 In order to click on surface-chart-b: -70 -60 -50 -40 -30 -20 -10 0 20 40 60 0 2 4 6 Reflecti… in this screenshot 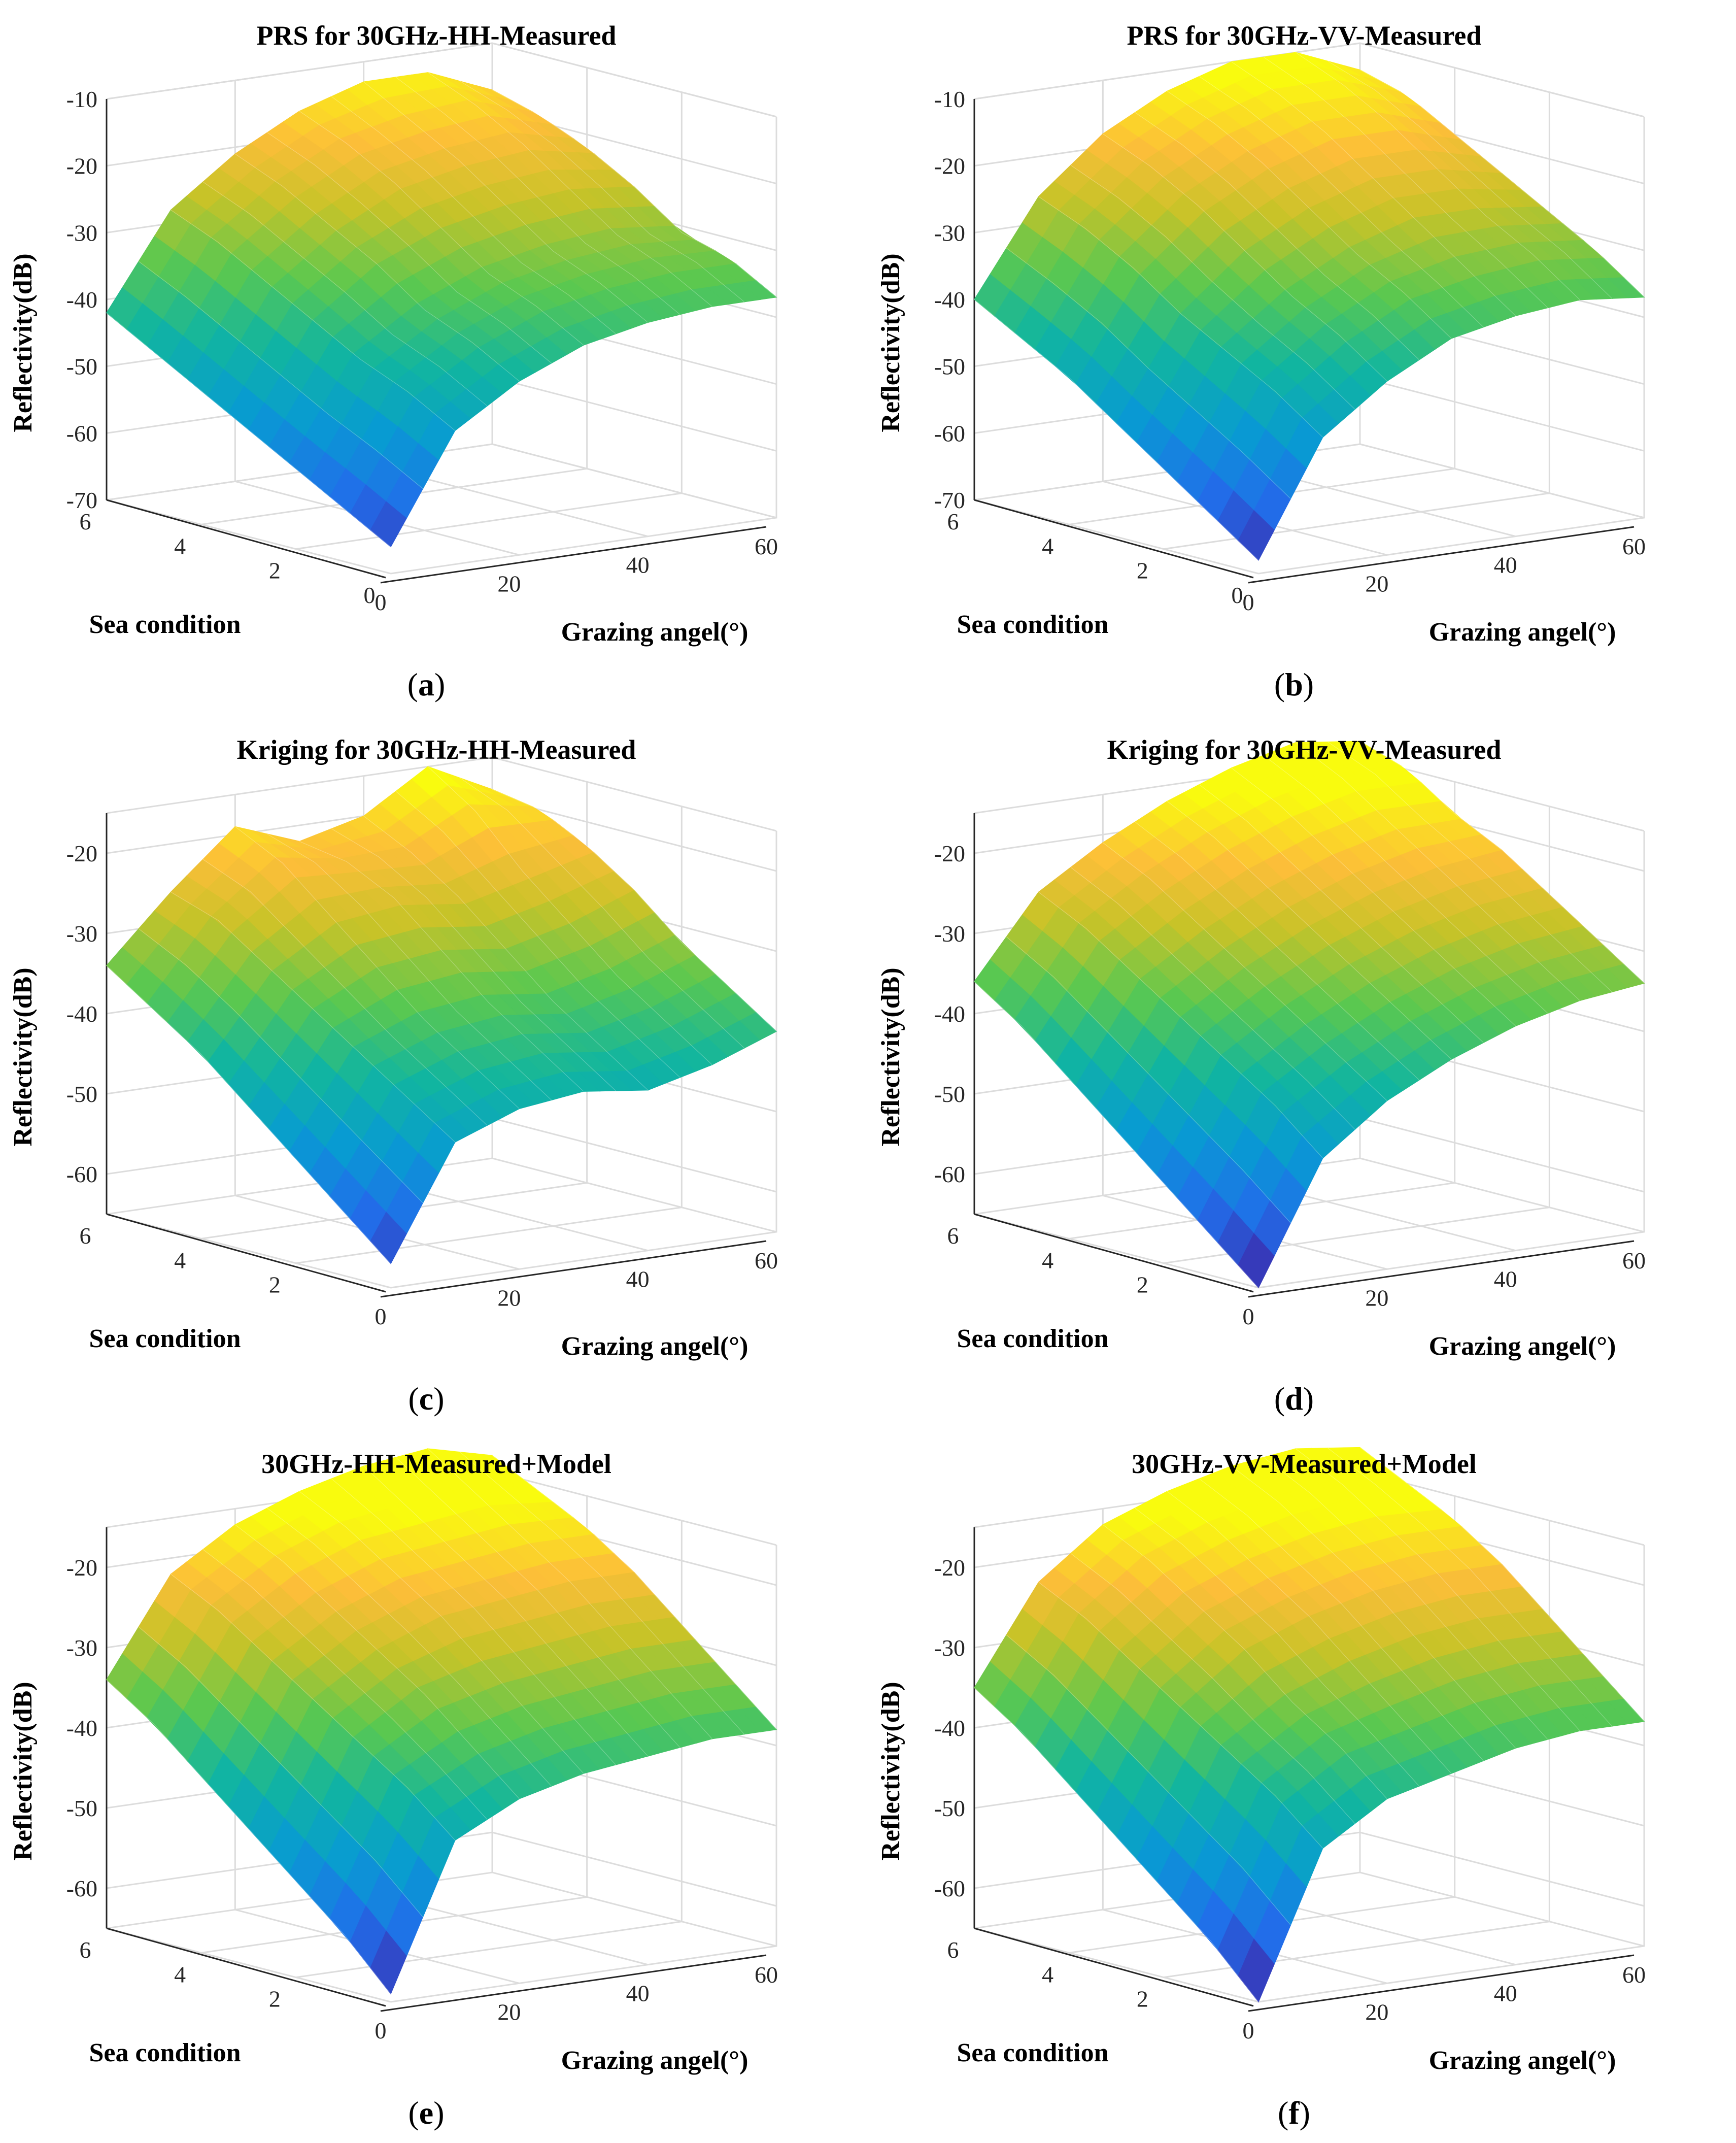, I will do `click(1261, 361)`.